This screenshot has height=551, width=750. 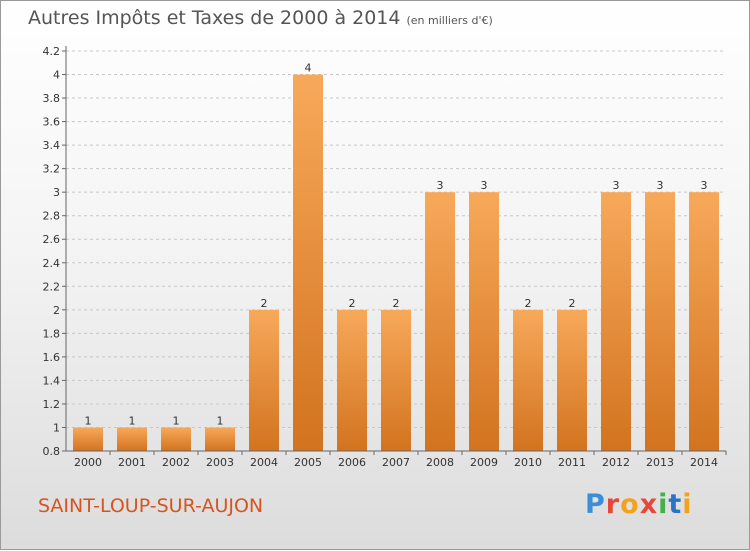 I want to click on x-tick-label: 2007, so click(x=396, y=462).